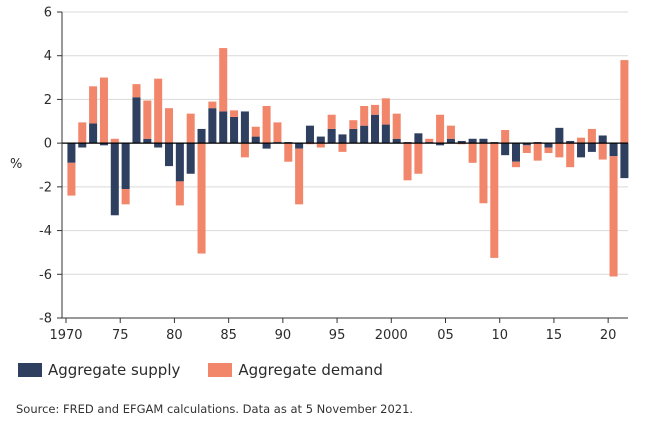  Describe the element at coordinates (608, 335) in the screenshot. I see `x-tick-label: 20` at that location.